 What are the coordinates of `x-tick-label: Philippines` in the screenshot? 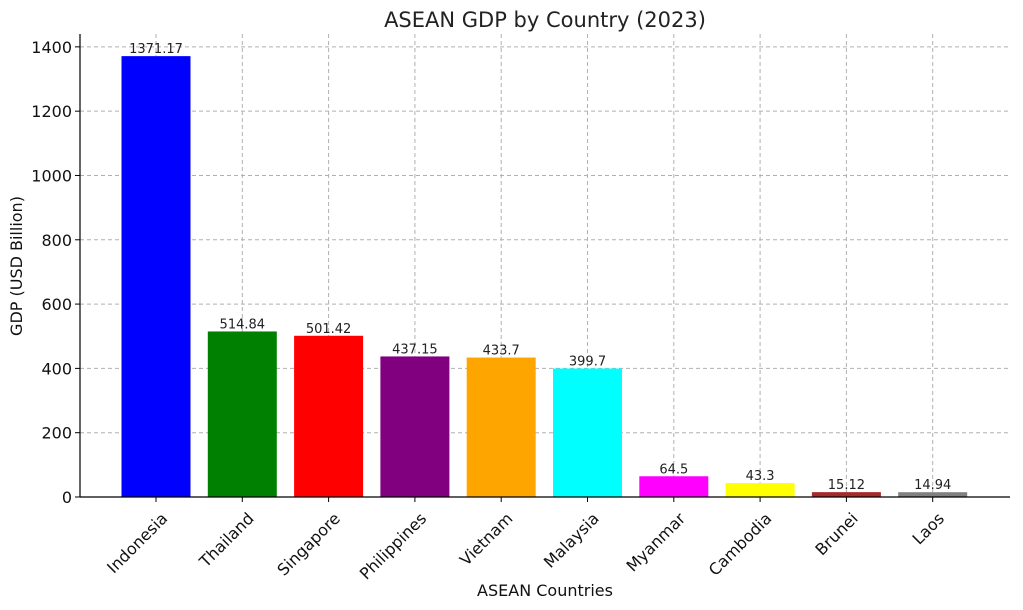 It's located at (393, 546).